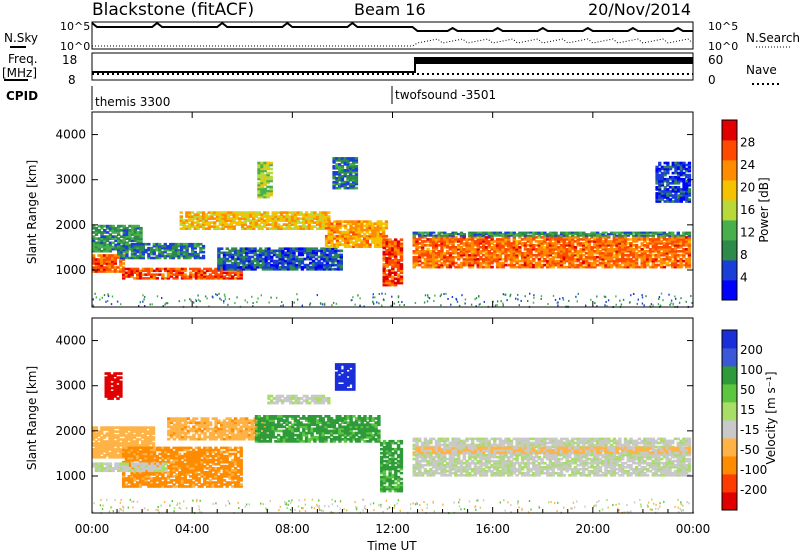 The width and height of the screenshot is (800, 558). Describe the element at coordinates (747, 233) in the screenshot. I see `colorbar-tick-label: 12` at that location.